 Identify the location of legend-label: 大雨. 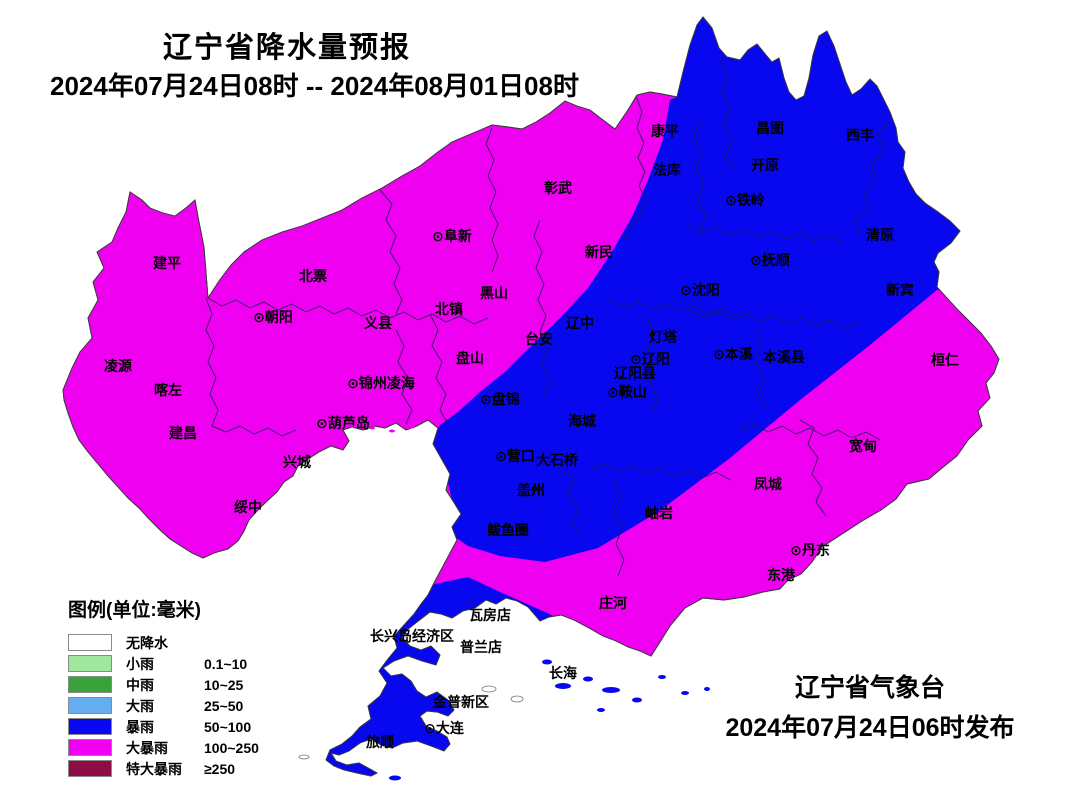
(140, 705).